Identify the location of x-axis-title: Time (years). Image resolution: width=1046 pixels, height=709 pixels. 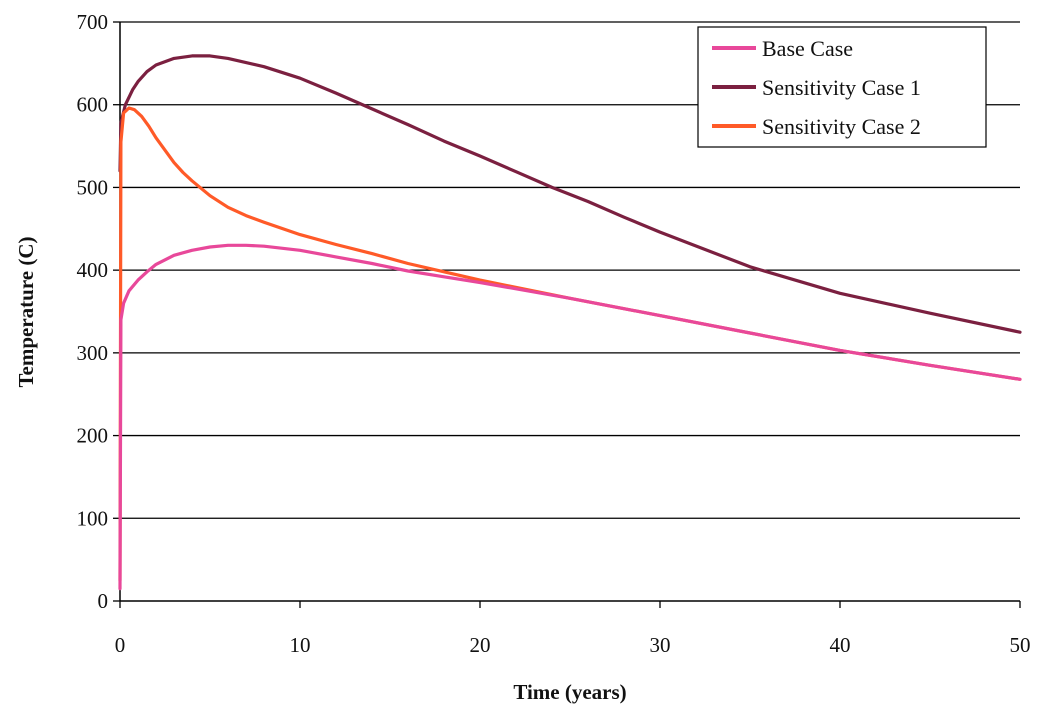
(569, 692).